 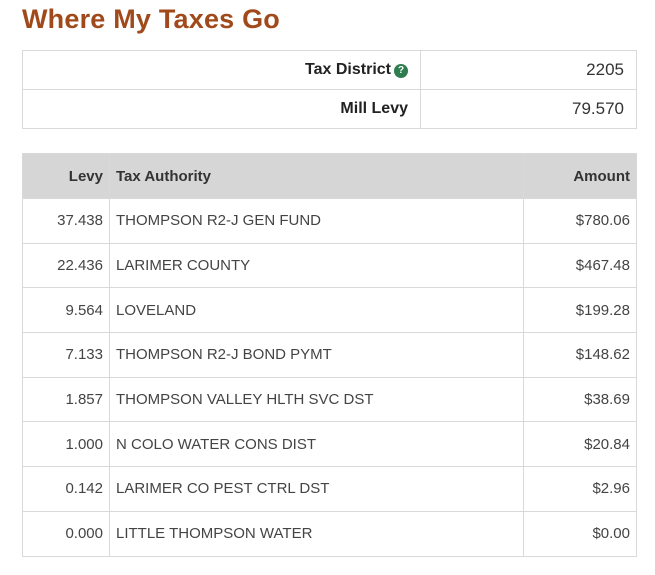 I want to click on table-row: 7.133 THOMPSON R2-J BOND PYMT $148.62, so click(x=329, y=355).